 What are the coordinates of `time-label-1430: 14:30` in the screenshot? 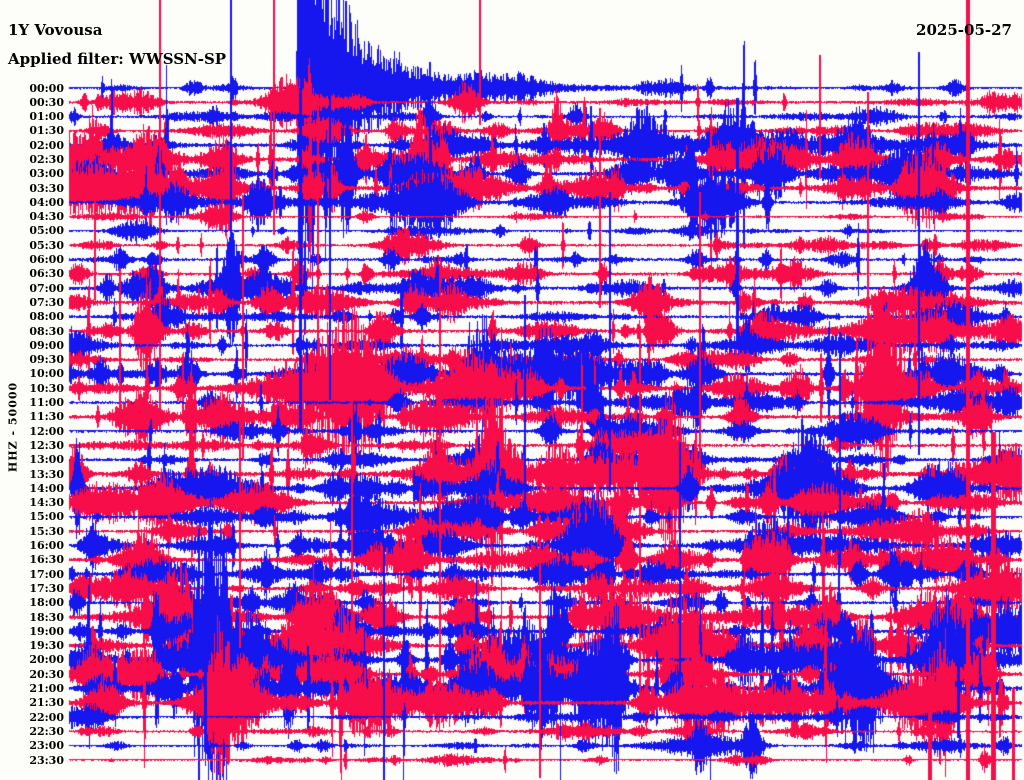 It's located at (46, 503).